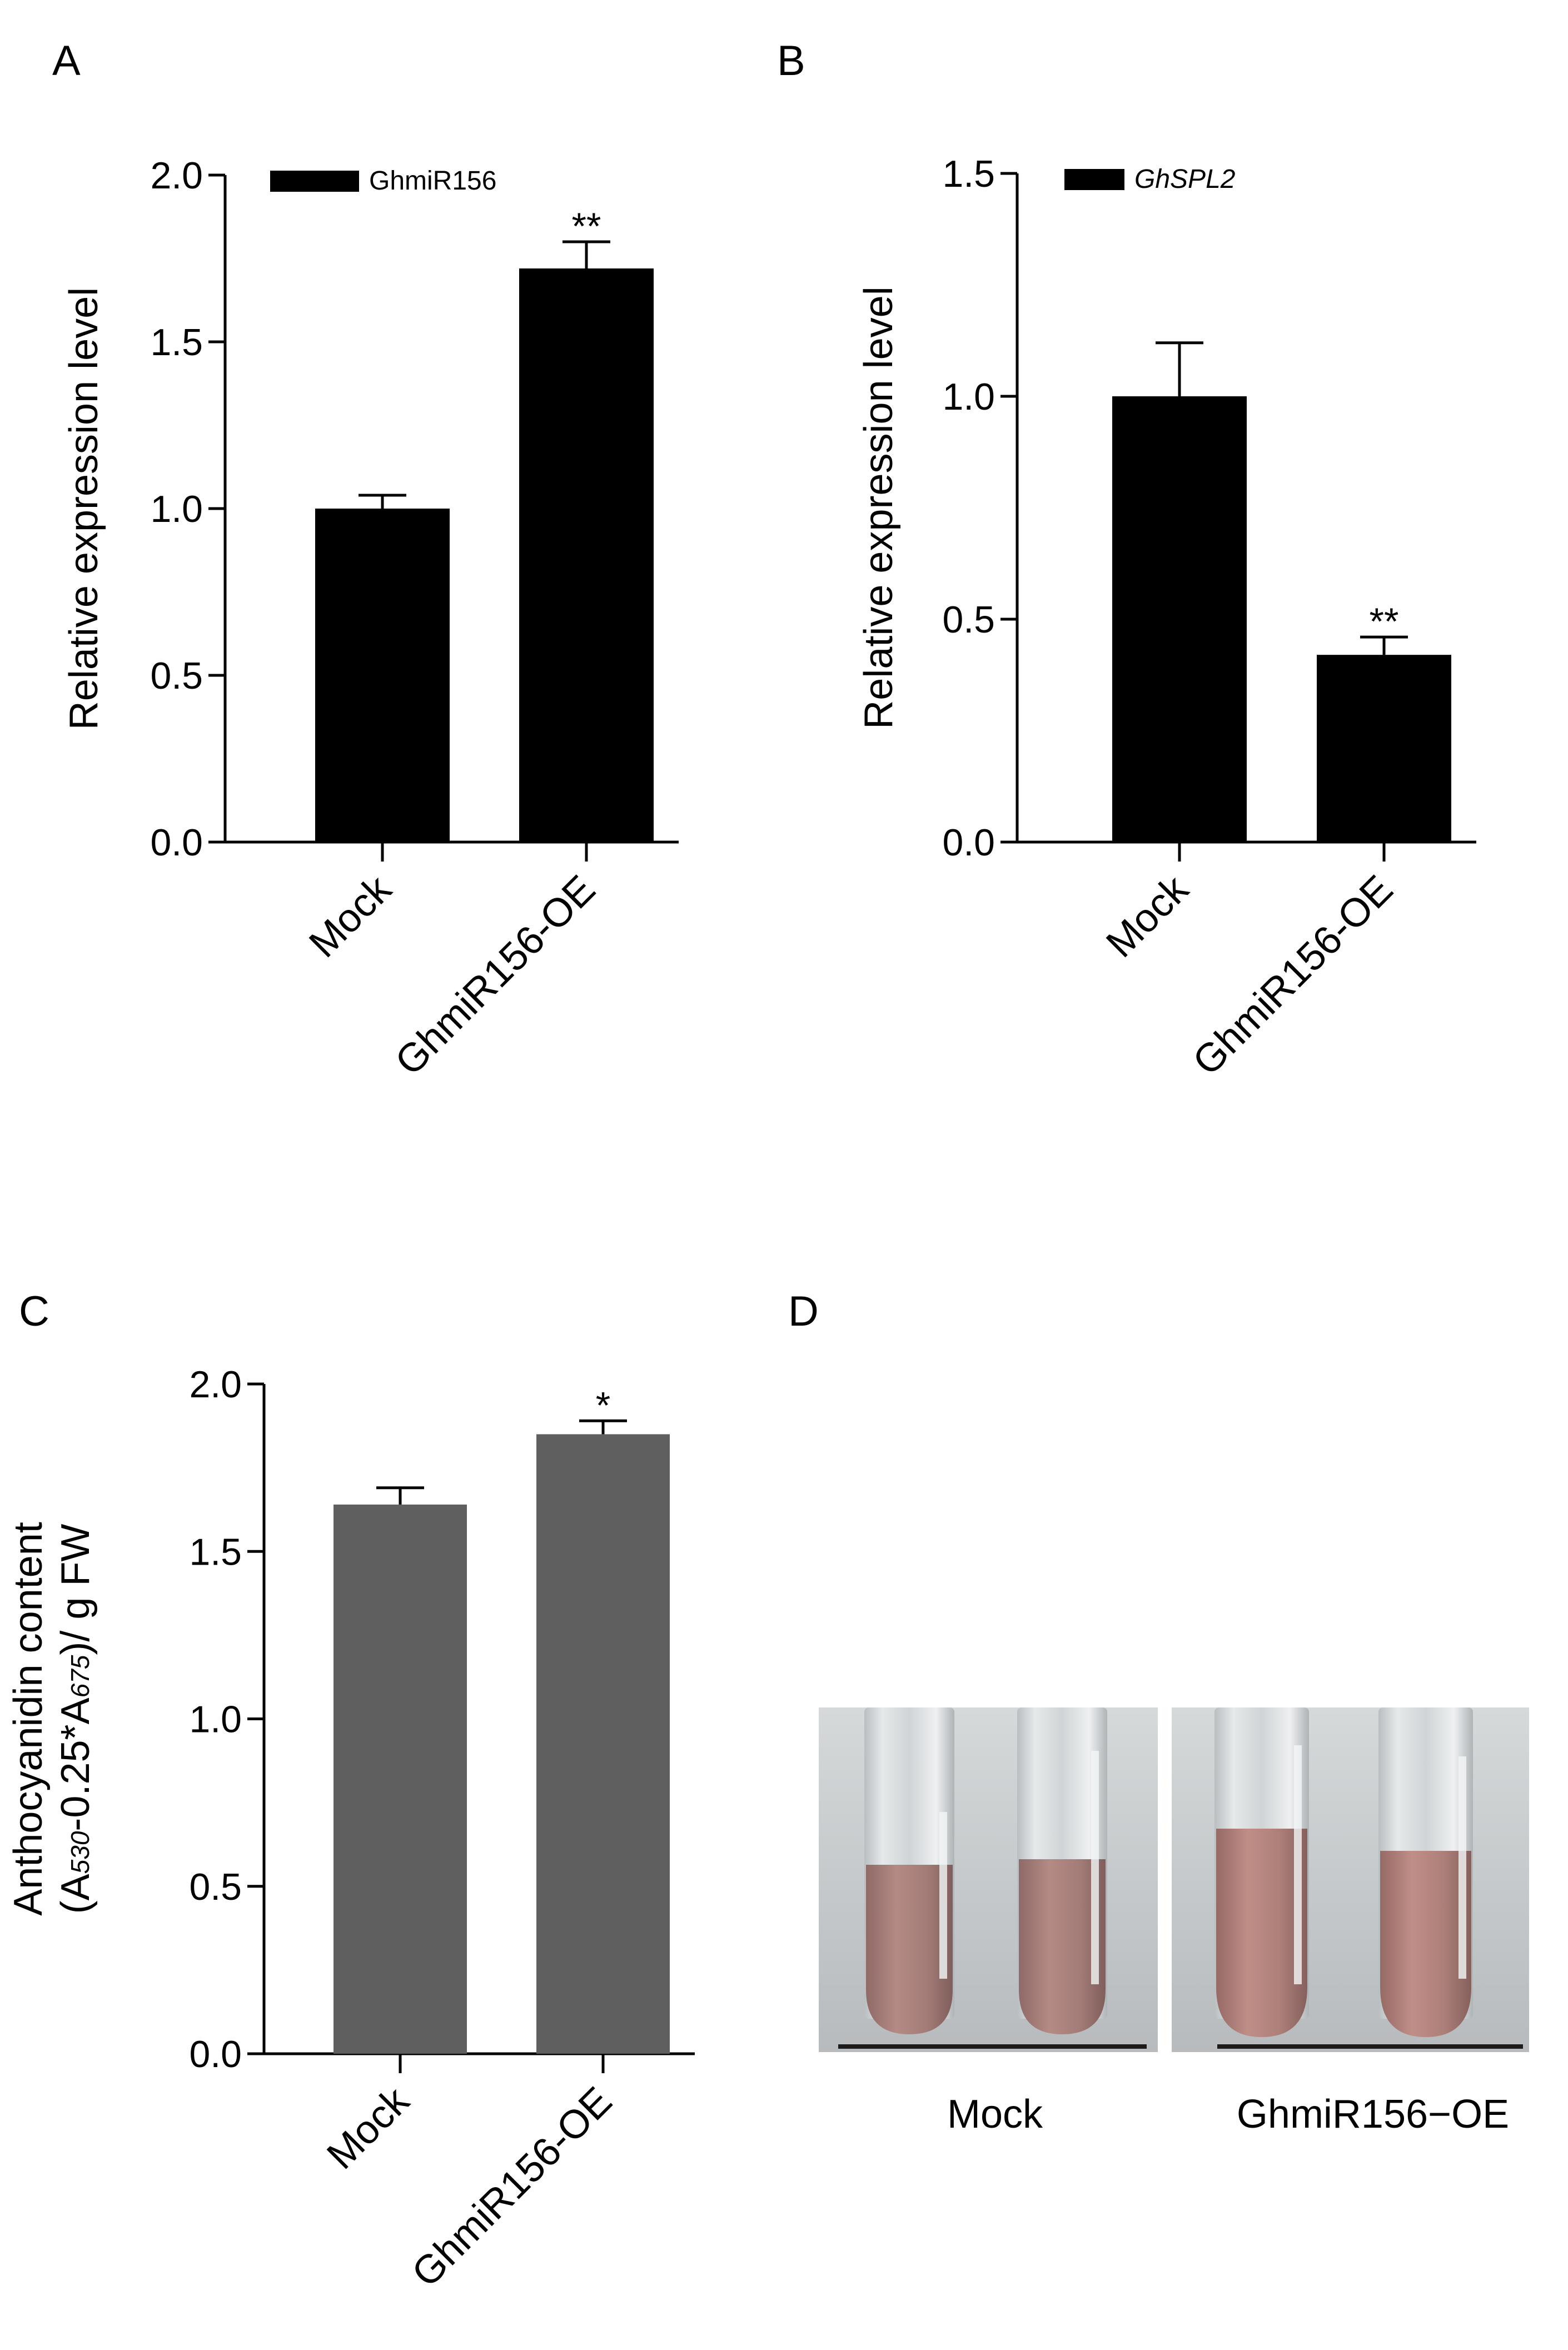  I want to click on mock-tubes-photo, so click(988, 1879).